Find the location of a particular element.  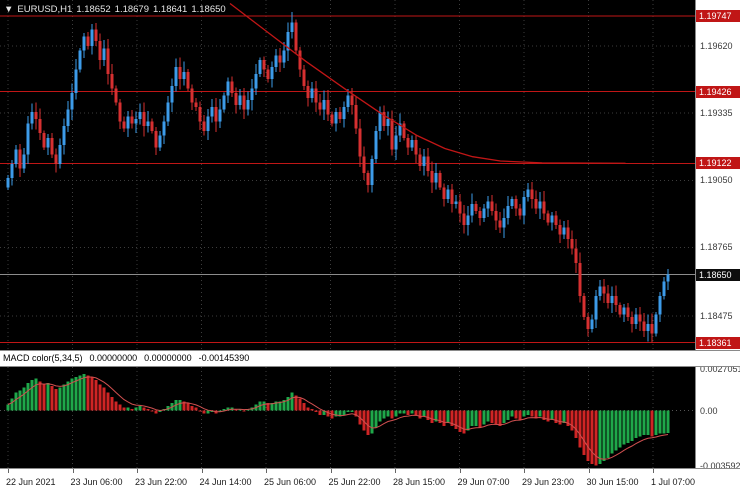

time-axis-label: 23 Jun 06:00 is located at coordinates (96, 482).